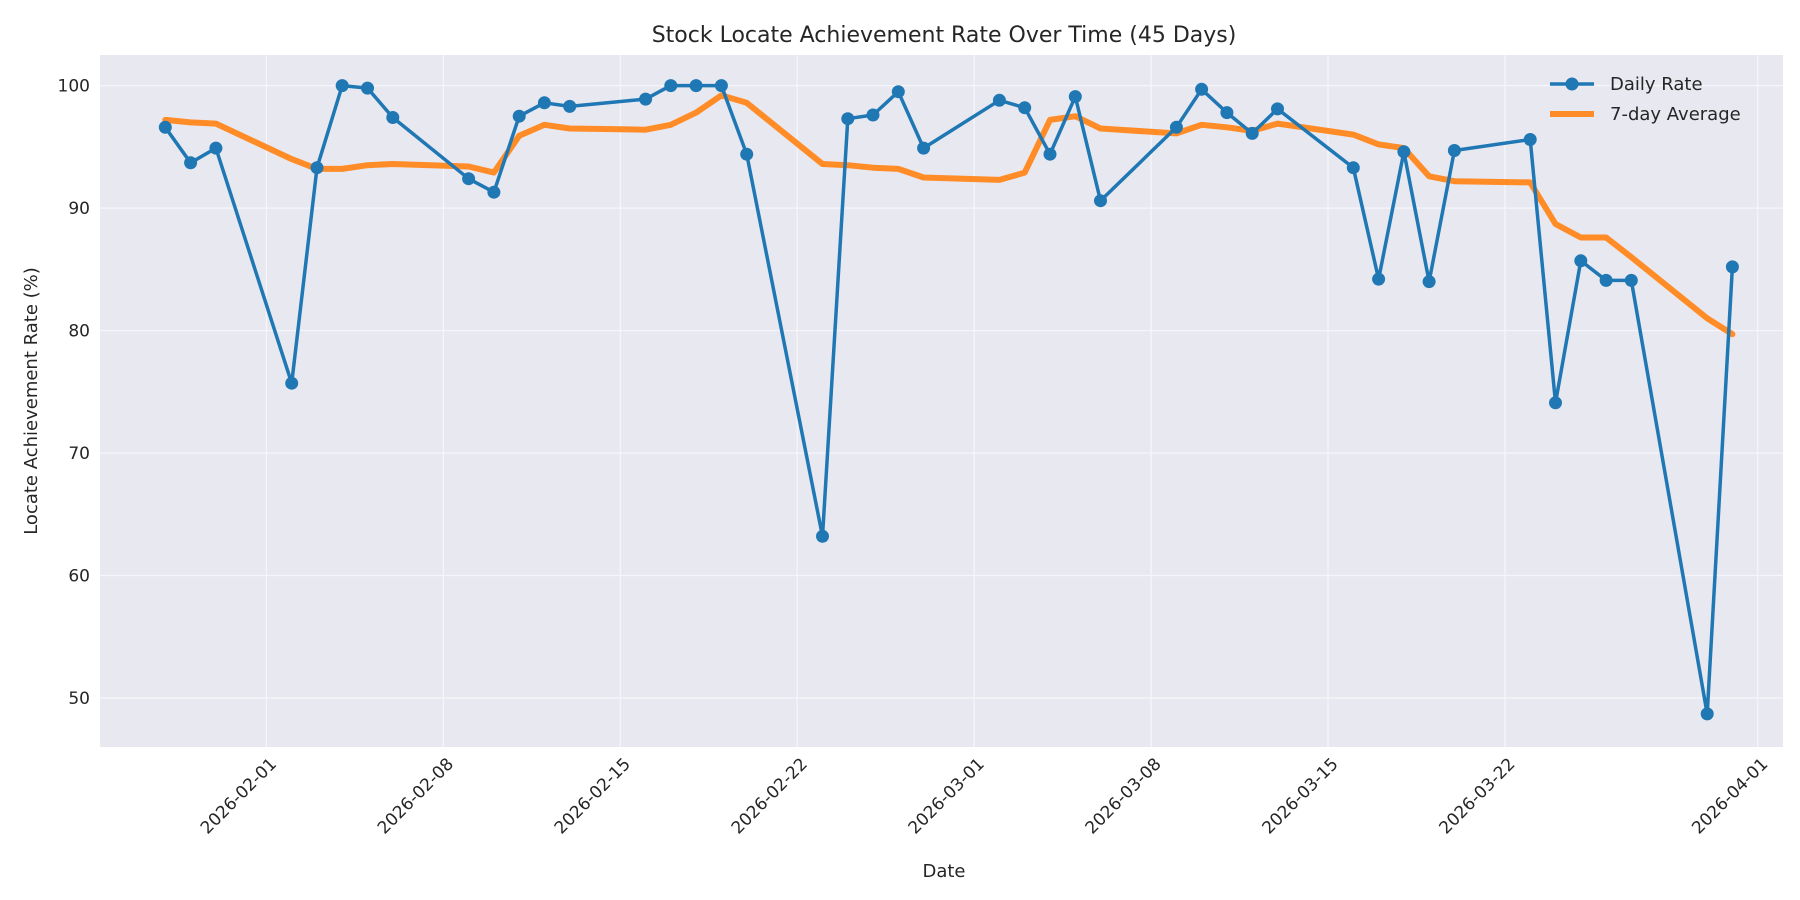  Describe the element at coordinates (1572, 84) in the screenshot. I see `legend-marker-daily` at that location.